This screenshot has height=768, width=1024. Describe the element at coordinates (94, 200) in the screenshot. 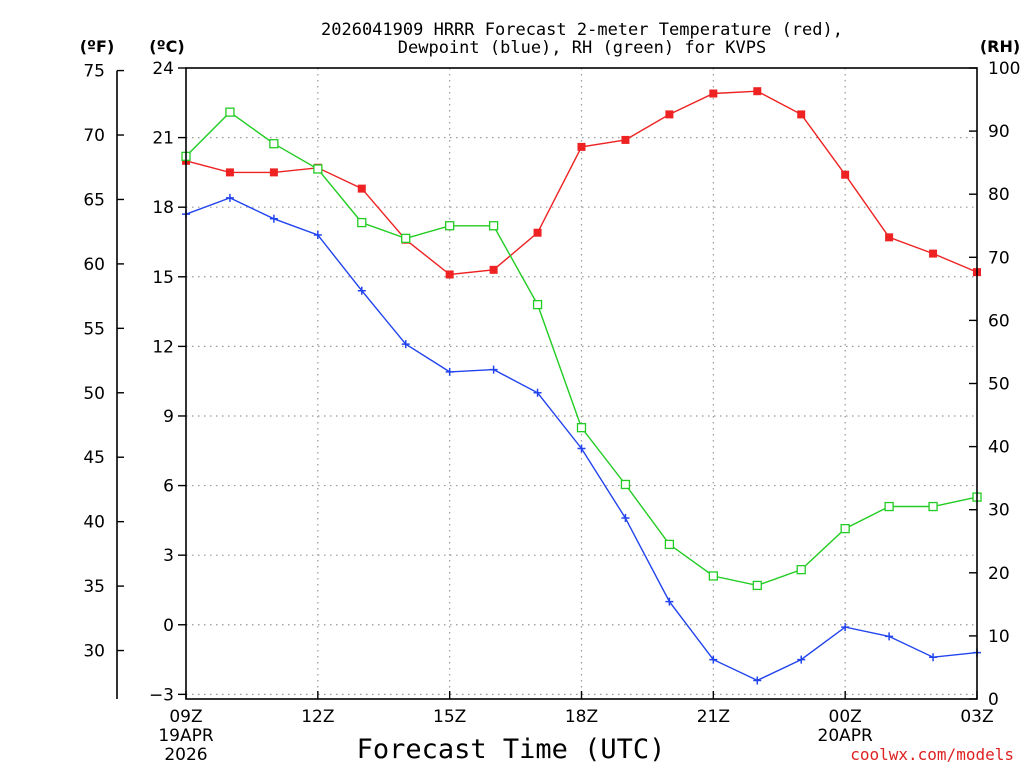

I see `fahrenheit-tick-label: 65` at that location.